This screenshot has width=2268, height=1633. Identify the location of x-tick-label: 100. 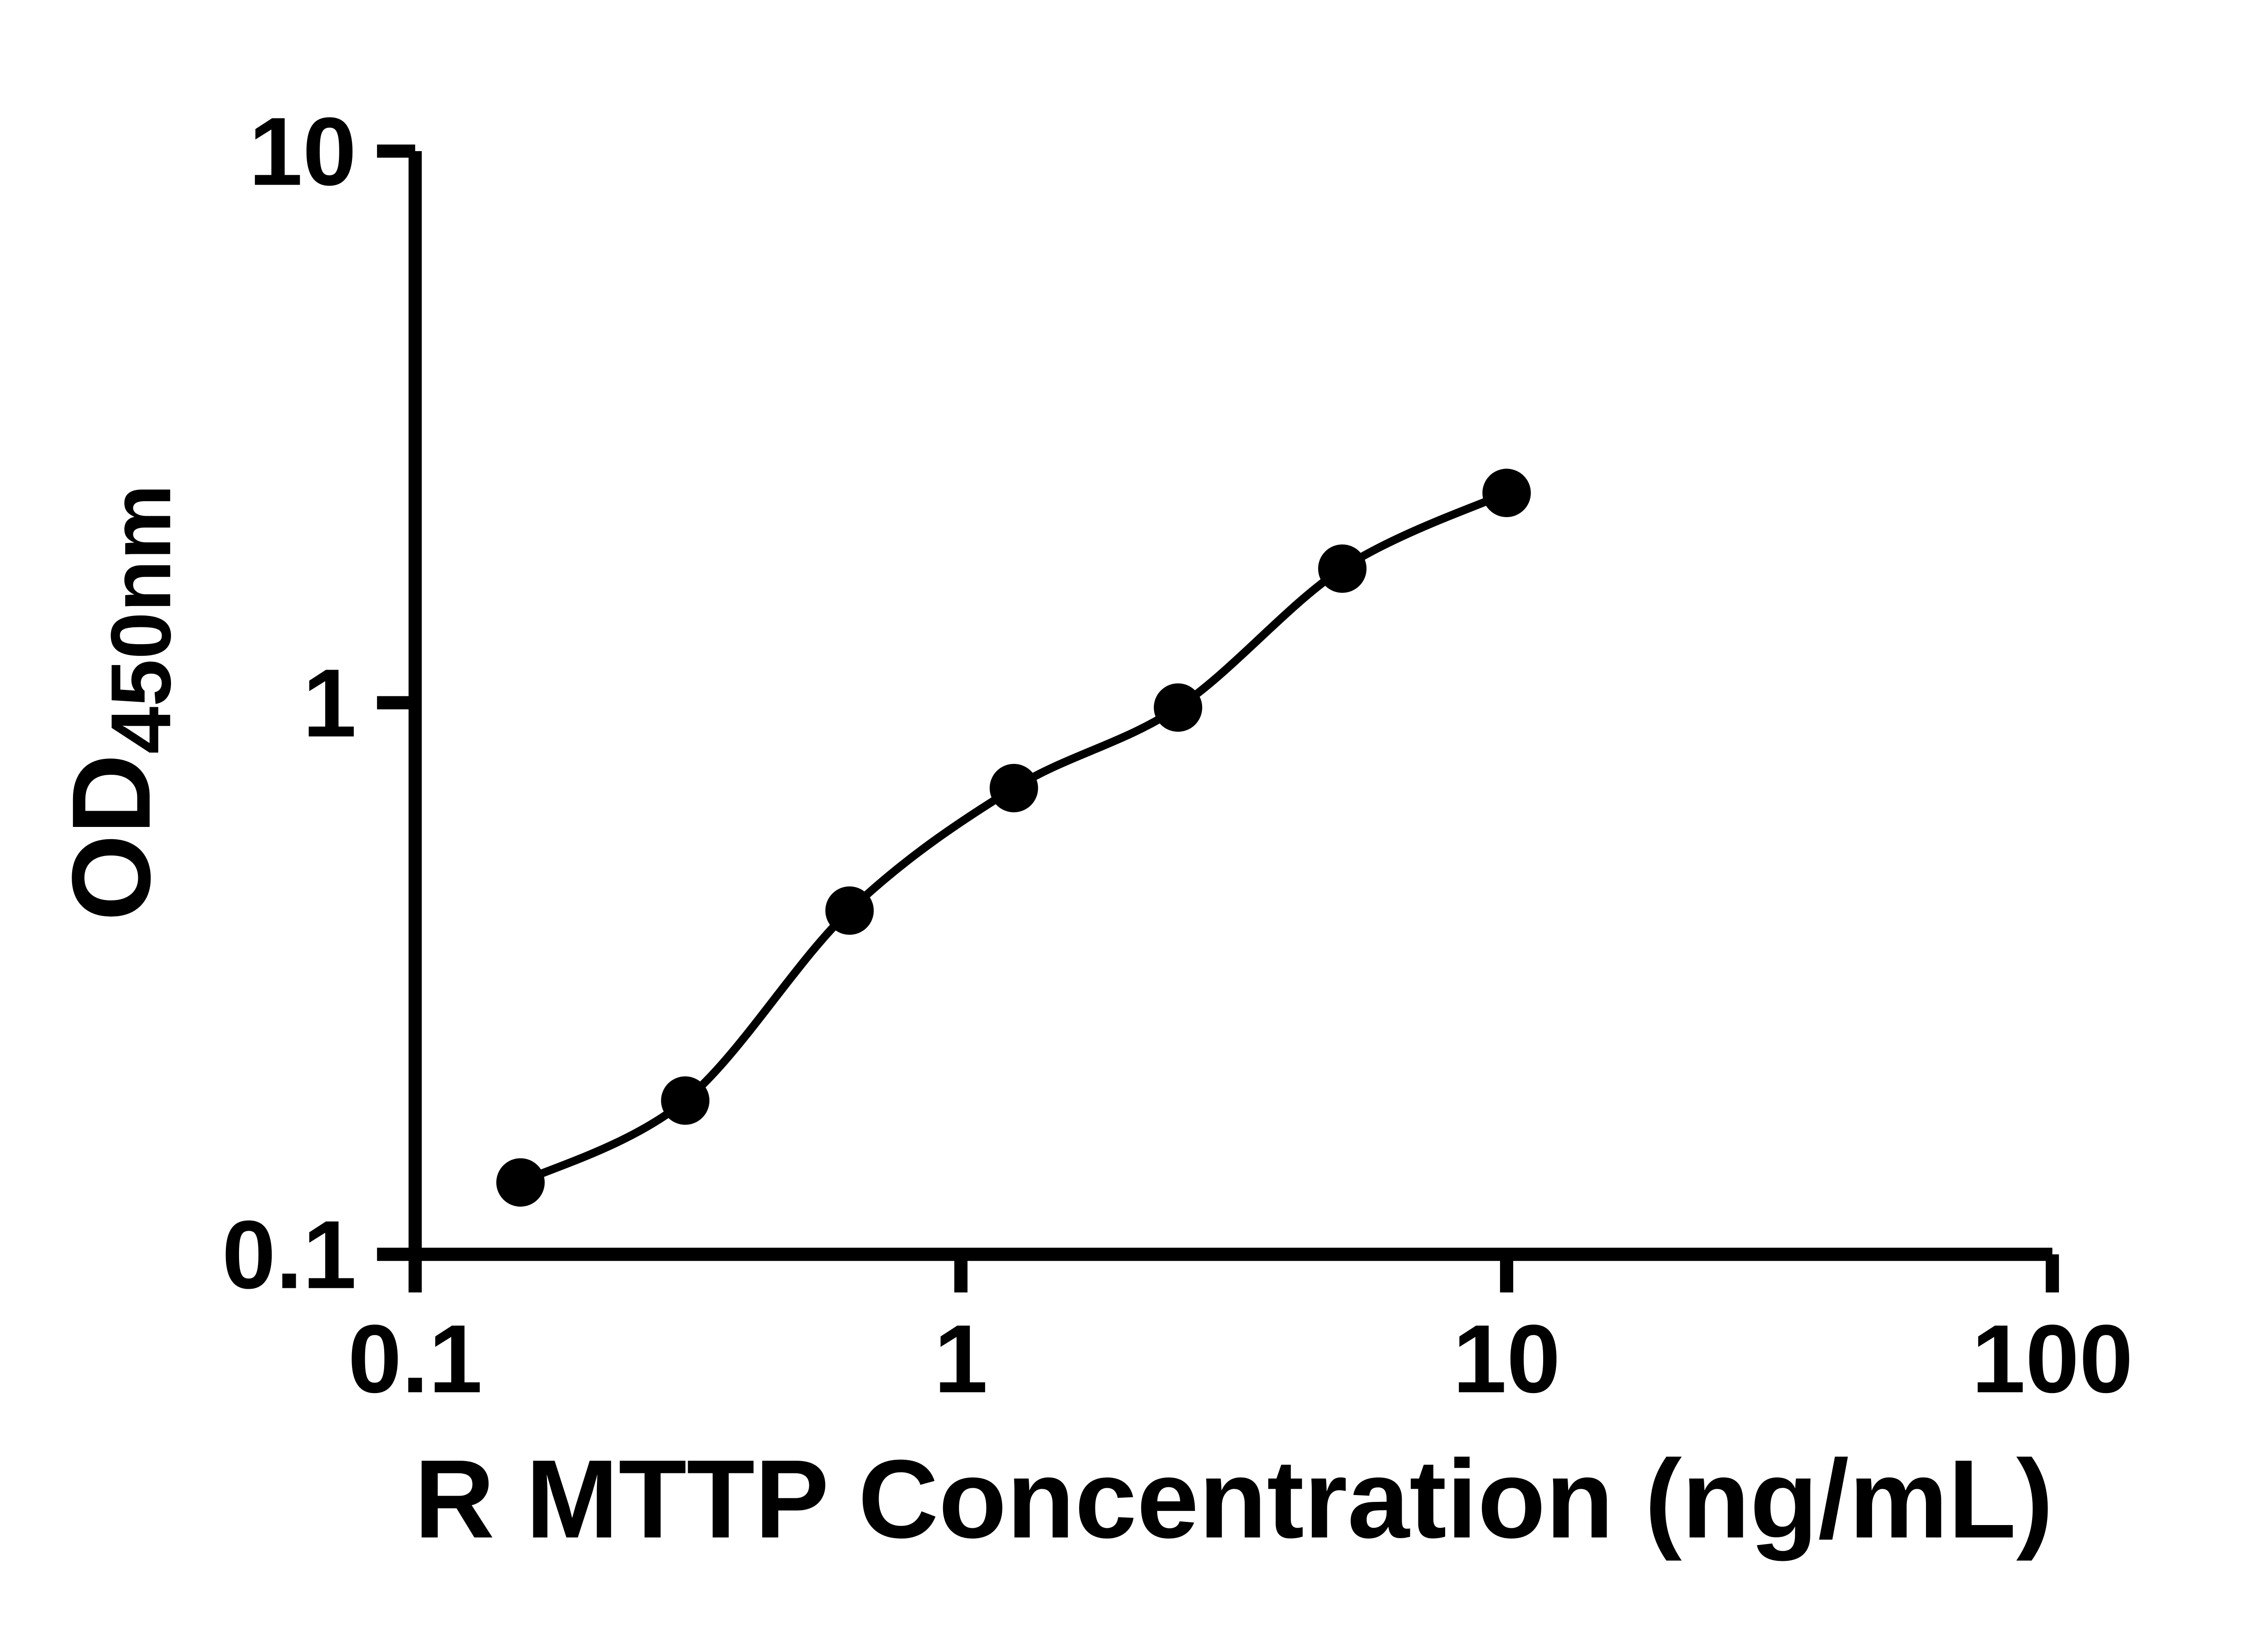
(2053, 1359).